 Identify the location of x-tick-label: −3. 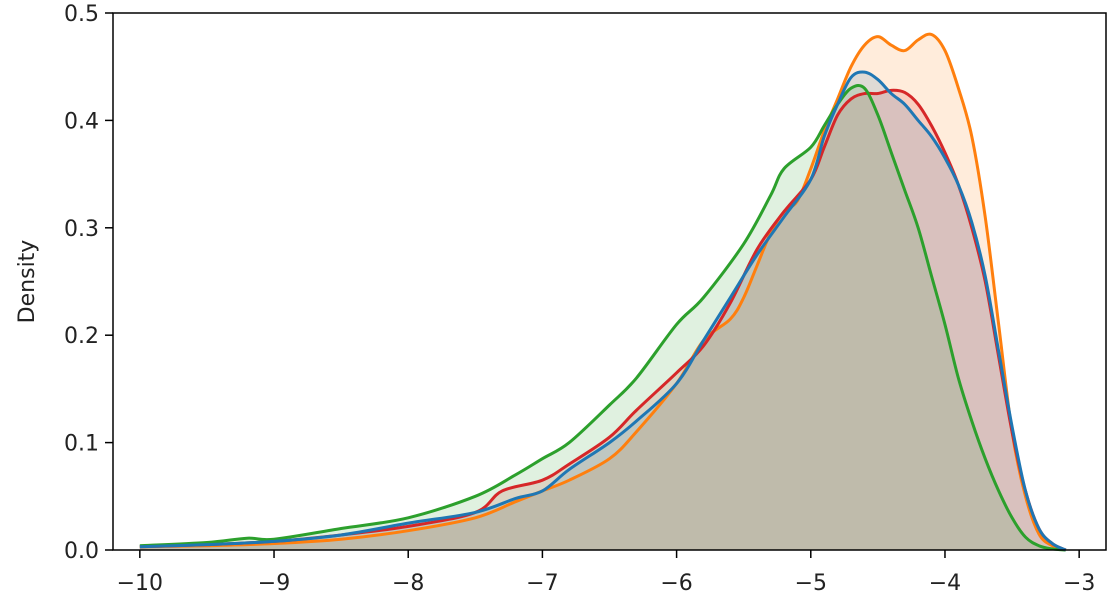
(1079, 583).